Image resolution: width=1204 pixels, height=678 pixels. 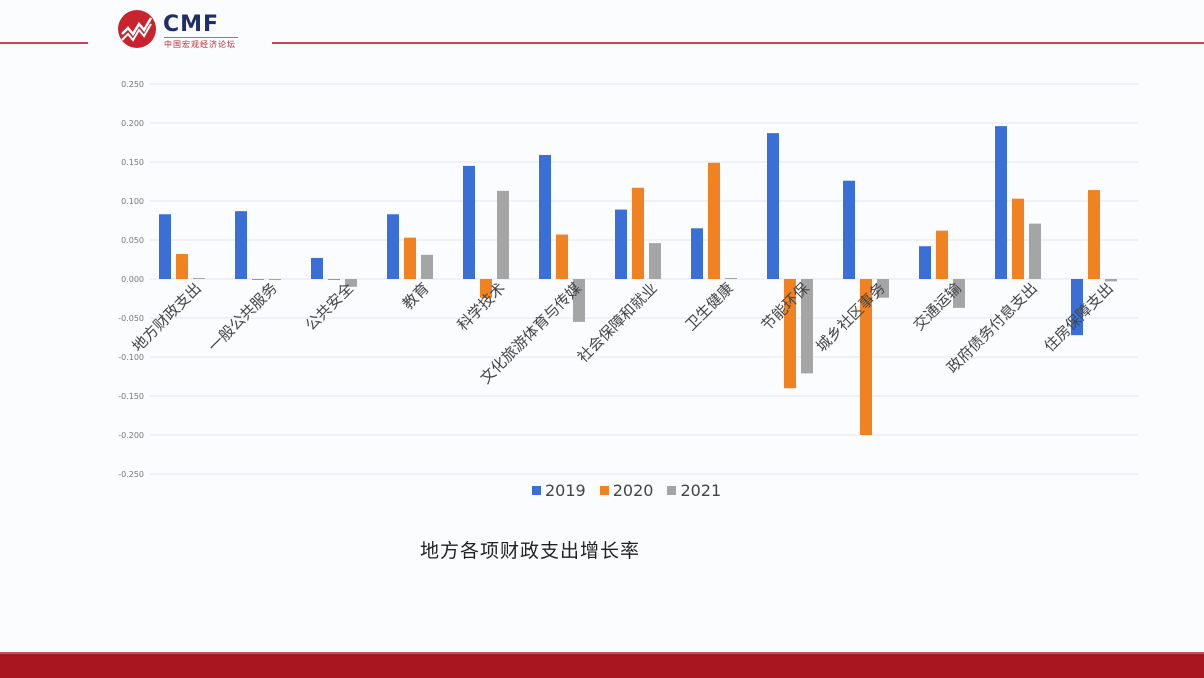 I want to click on y-tick-label: -0.150, so click(x=131, y=396).